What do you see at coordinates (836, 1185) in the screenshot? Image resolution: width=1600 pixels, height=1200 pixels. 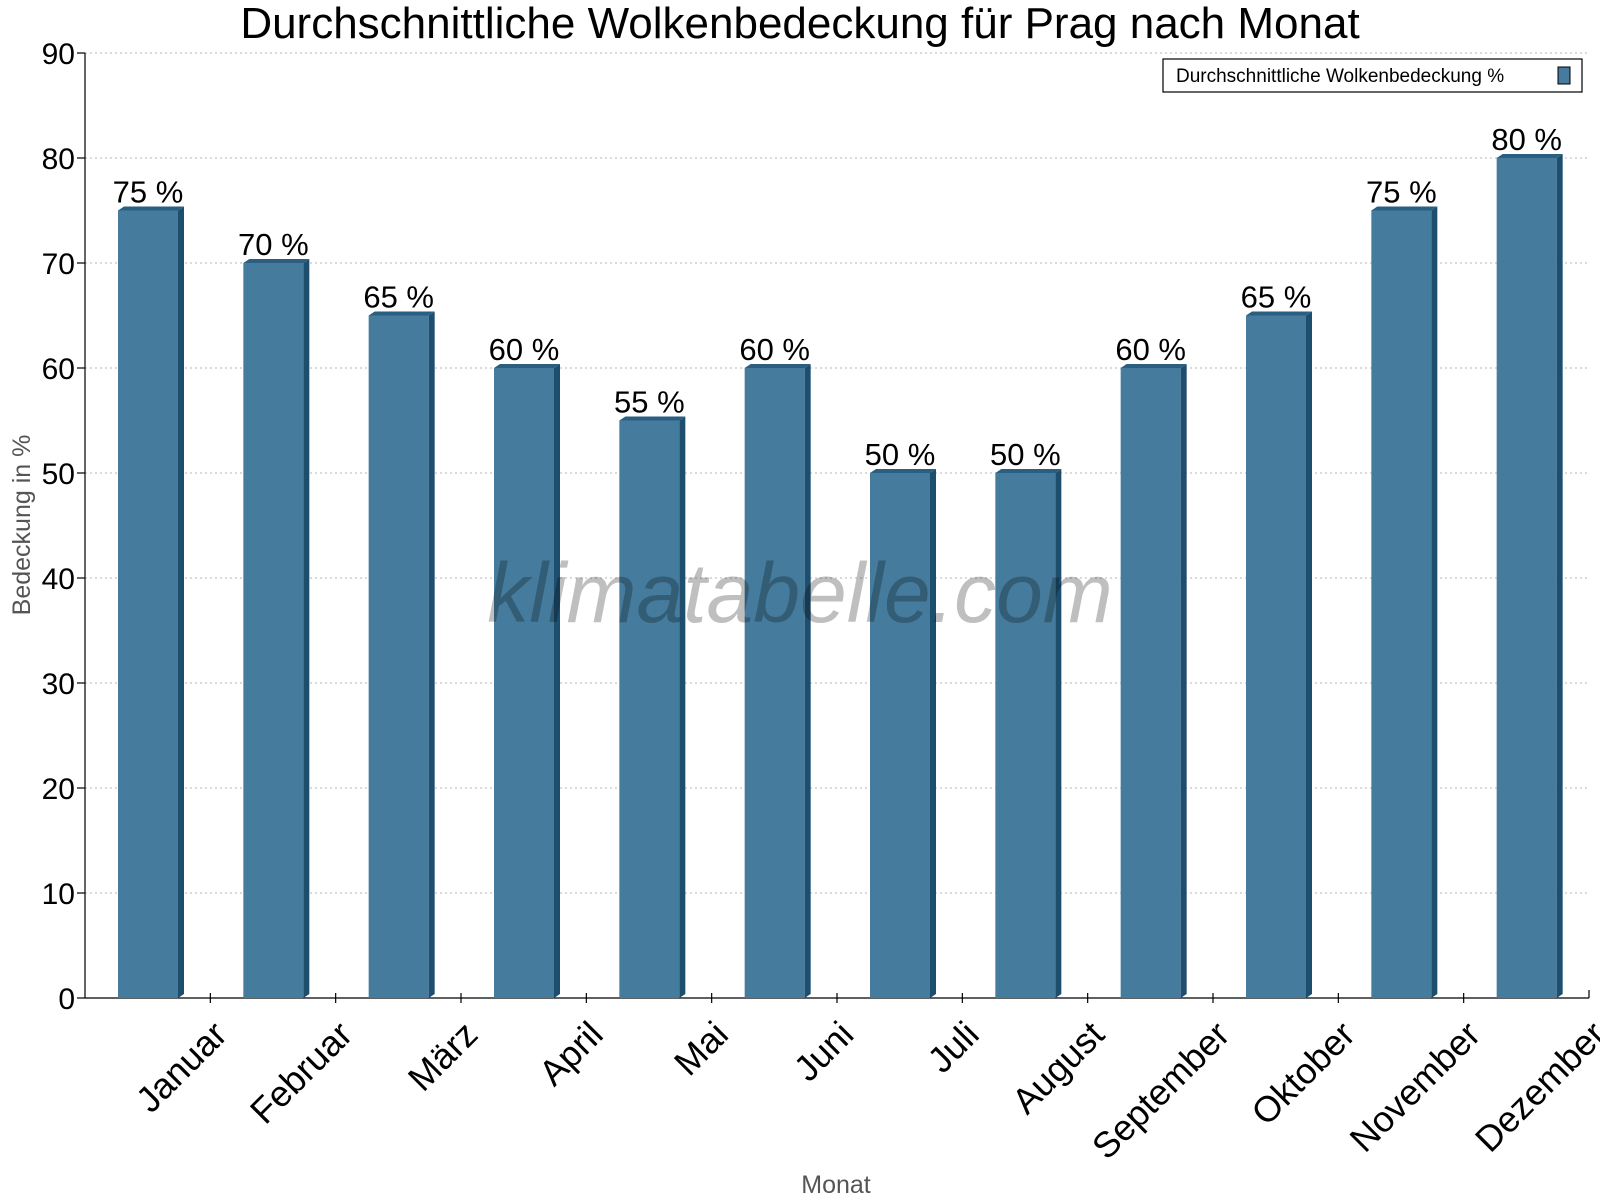 I see `x-axis-label: Monat` at bounding box center [836, 1185].